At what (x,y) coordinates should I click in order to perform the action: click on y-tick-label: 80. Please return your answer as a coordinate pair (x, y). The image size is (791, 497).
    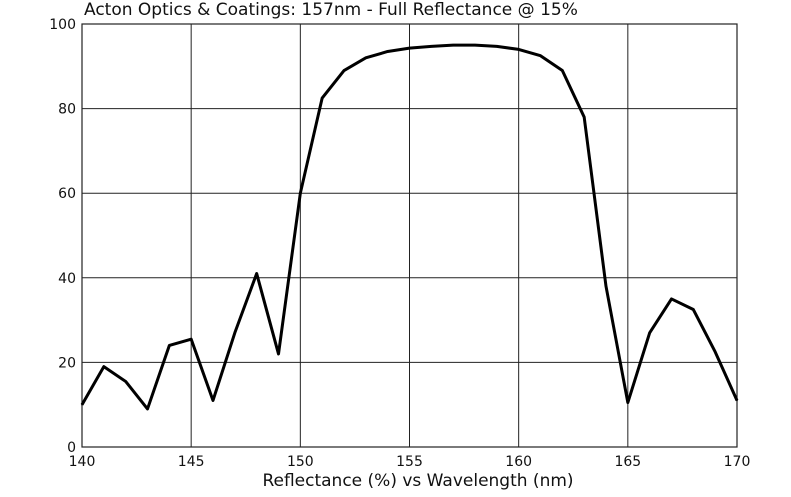
    Looking at the image, I should click on (67, 110).